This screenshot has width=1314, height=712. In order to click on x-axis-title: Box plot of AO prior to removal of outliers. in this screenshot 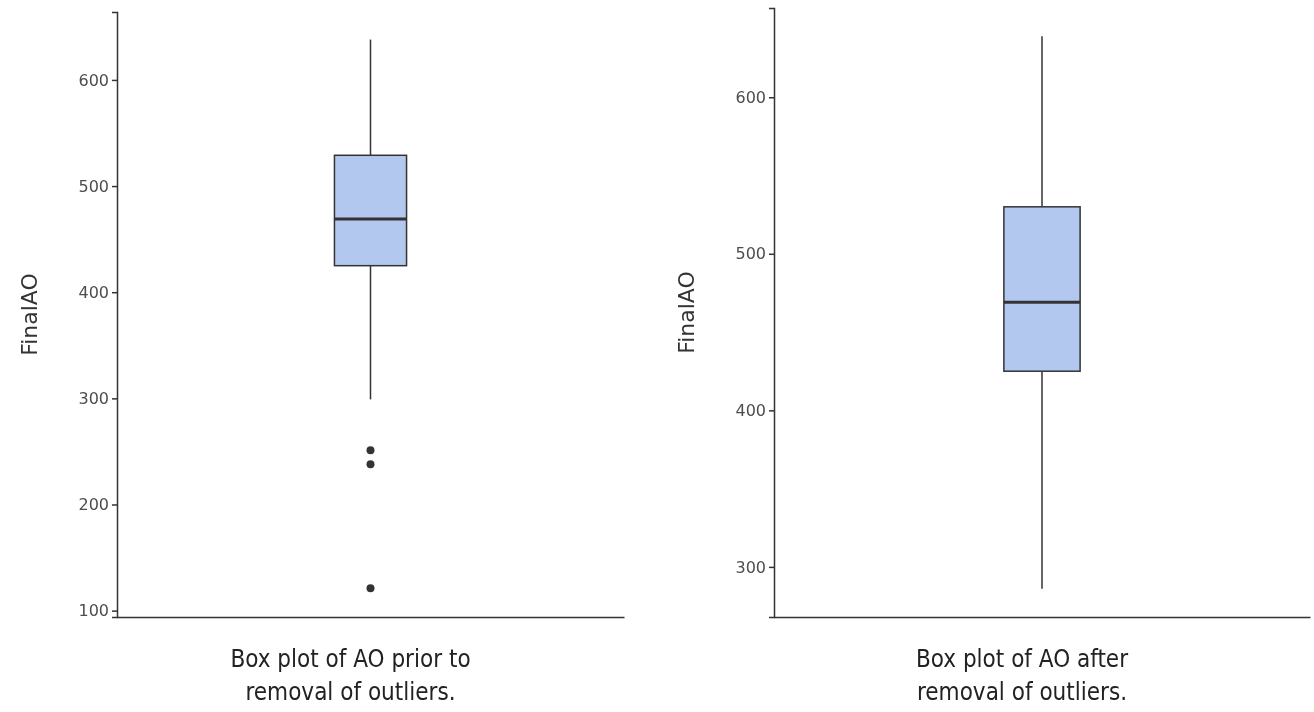, I will do `click(350, 675)`.